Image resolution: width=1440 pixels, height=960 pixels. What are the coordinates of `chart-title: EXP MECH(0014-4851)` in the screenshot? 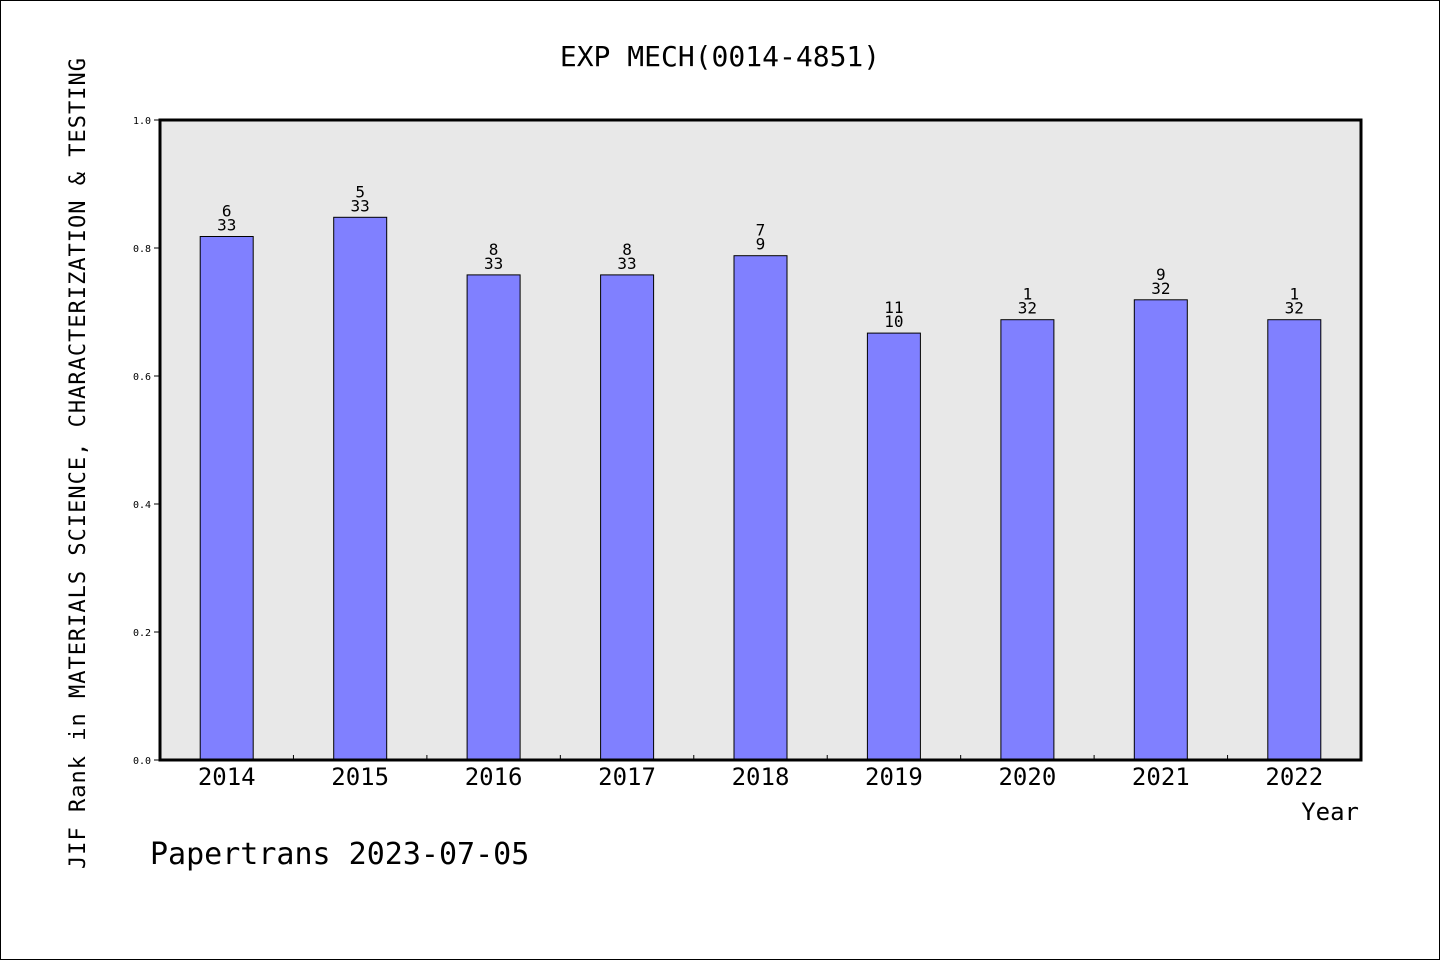 It's located at (720, 56).